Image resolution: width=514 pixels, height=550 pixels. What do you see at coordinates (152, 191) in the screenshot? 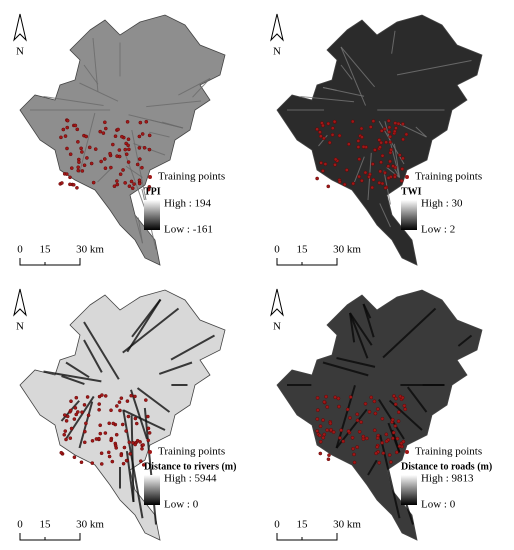
I see `legend-title: TPI` at bounding box center [152, 191].